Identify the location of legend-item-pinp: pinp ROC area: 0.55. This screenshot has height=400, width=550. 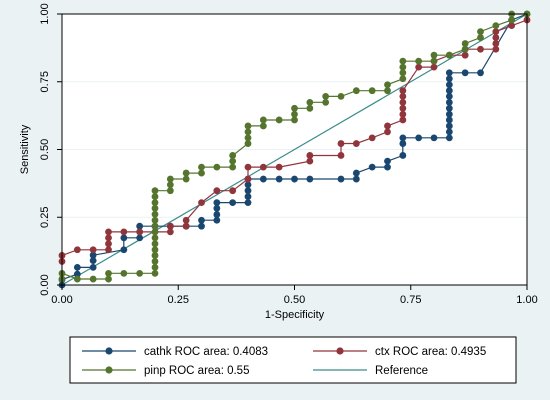
(165, 371).